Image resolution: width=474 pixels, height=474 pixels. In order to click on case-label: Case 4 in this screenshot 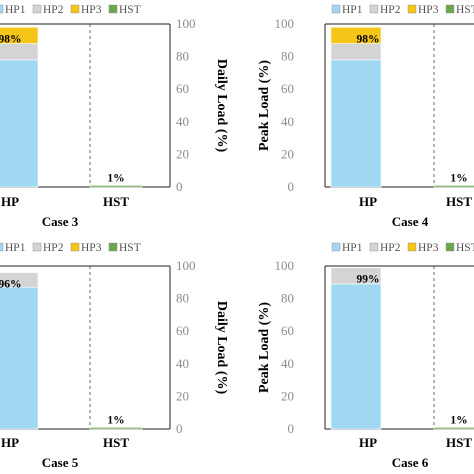, I will do `click(410, 221)`.